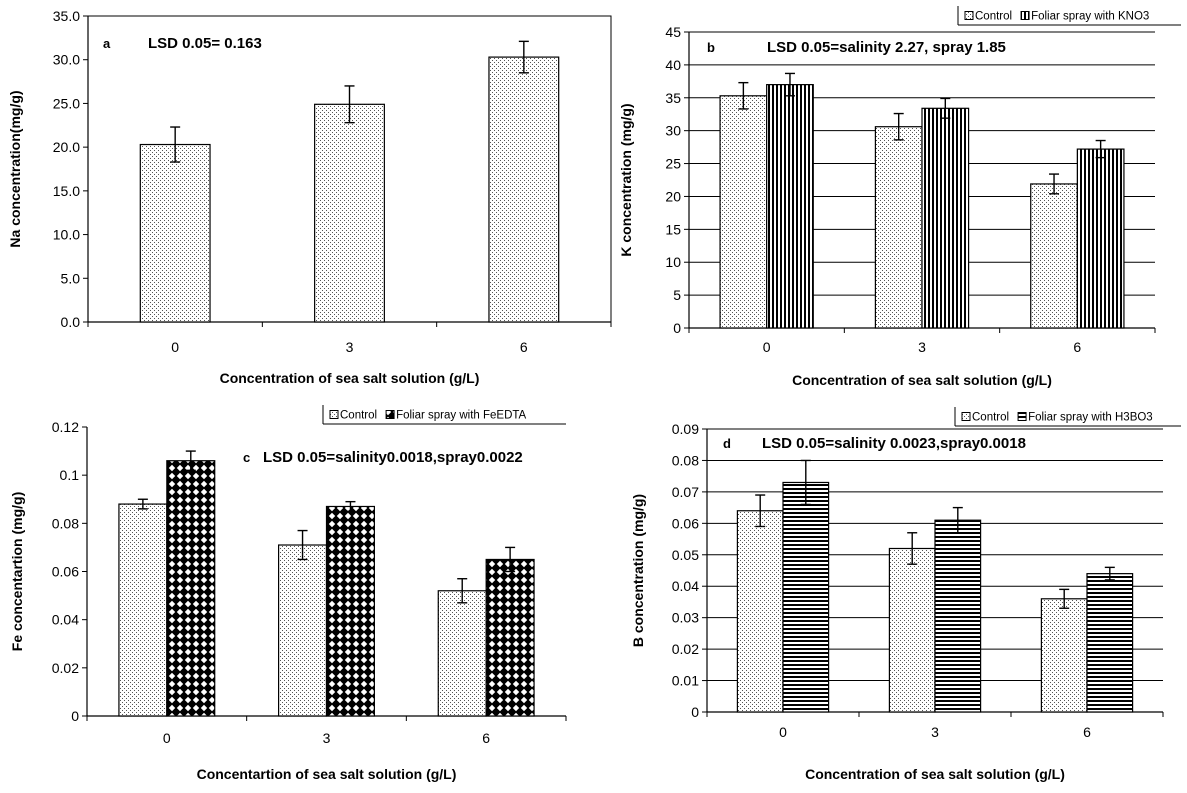 The image size is (1187, 793). Describe the element at coordinates (685, 492) in the screenshot. I see `y-tick-label: 0.07` at that location.